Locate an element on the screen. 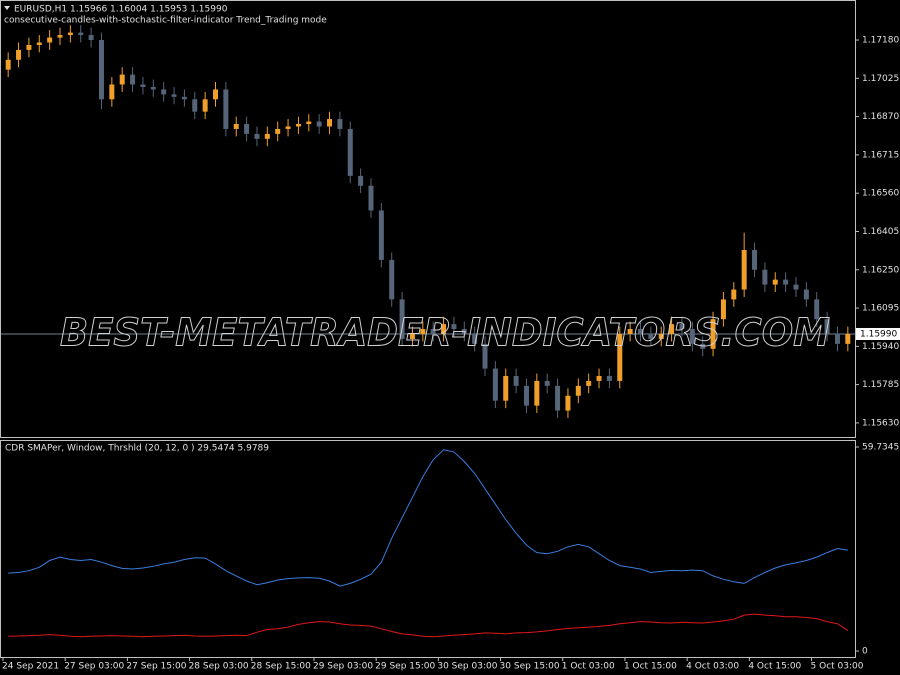 This screenshot has width=900, height=675. y-tick-label: 1.16715 is located at coordinates (880, 155).